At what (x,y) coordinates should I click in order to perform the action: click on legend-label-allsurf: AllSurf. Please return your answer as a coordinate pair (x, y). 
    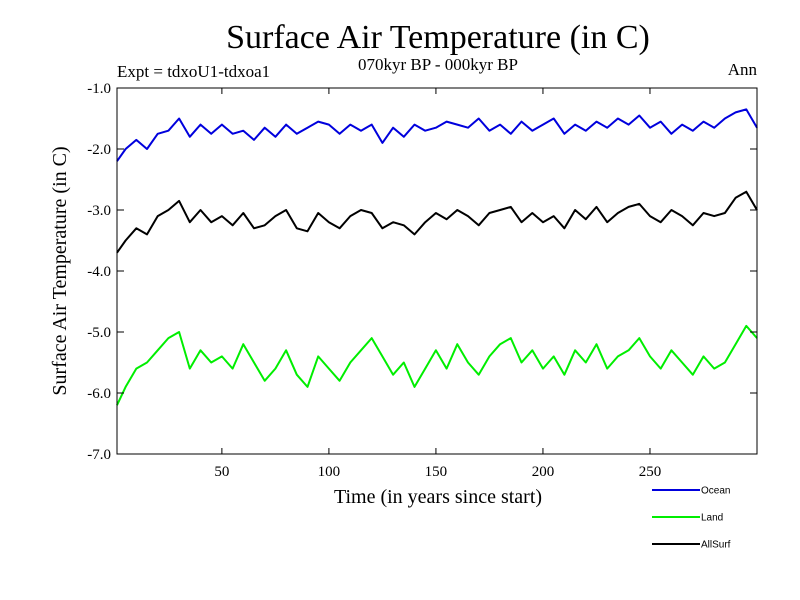
    Looking at the image, I should click on (716, 545).